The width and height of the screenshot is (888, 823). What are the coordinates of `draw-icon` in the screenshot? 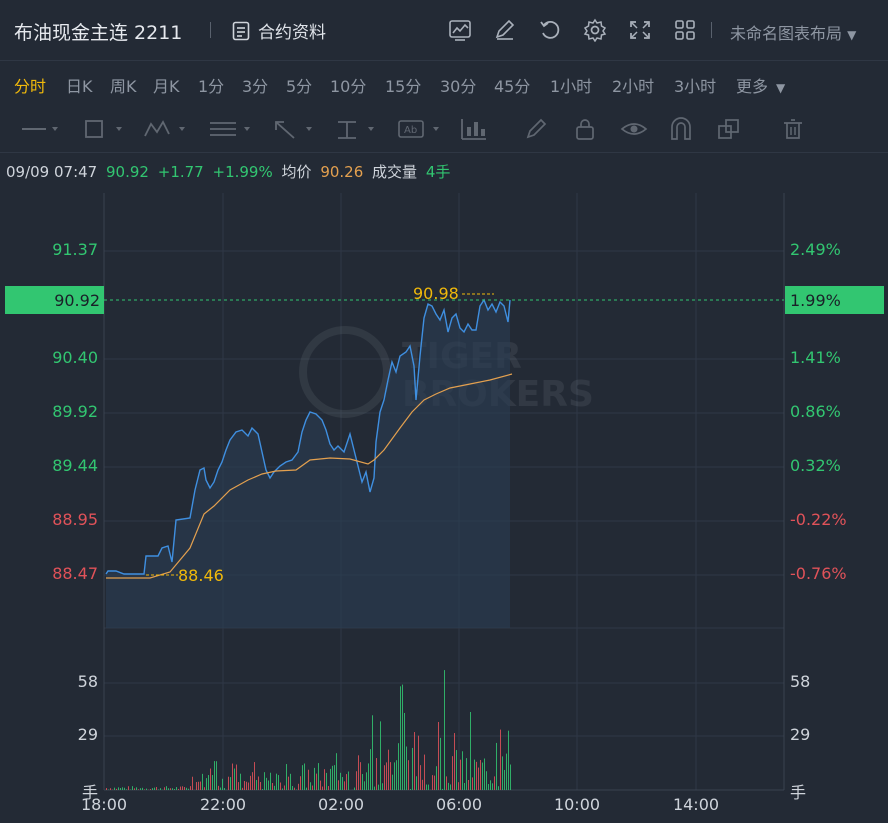 It's located at (505, 30).